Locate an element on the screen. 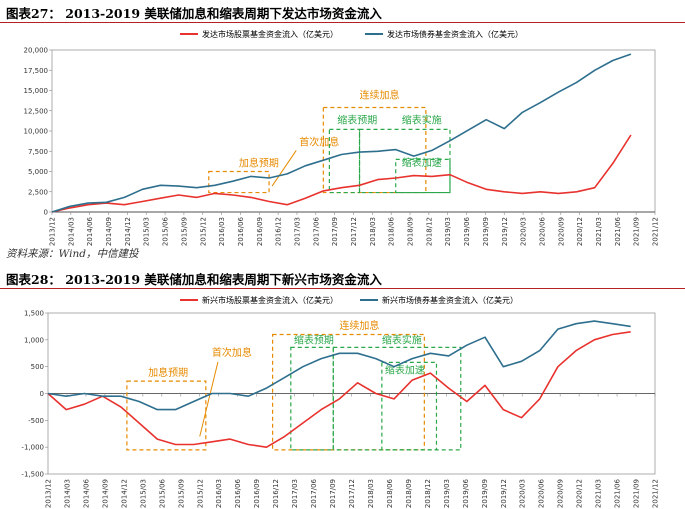 This screenshot has height=509, width=685. annotation-label: 缩表加速 is located at coordinates (422, 162).